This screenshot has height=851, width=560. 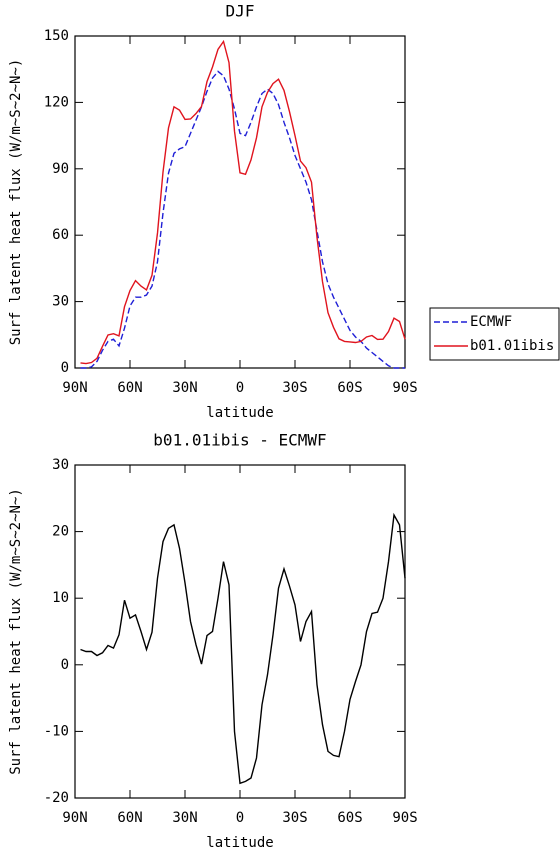 I want to click on legend-label: ECMWF, so click(x=491, y=322).